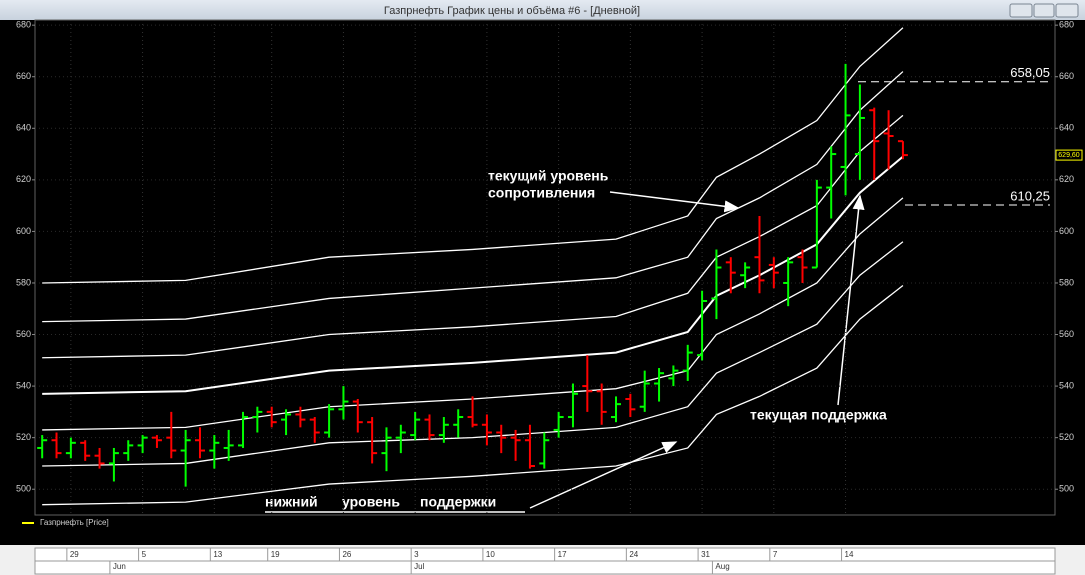  Describe the element at coordinates (548, 176) in the screenshot. I see `annotation: текущий уровень` at that location.